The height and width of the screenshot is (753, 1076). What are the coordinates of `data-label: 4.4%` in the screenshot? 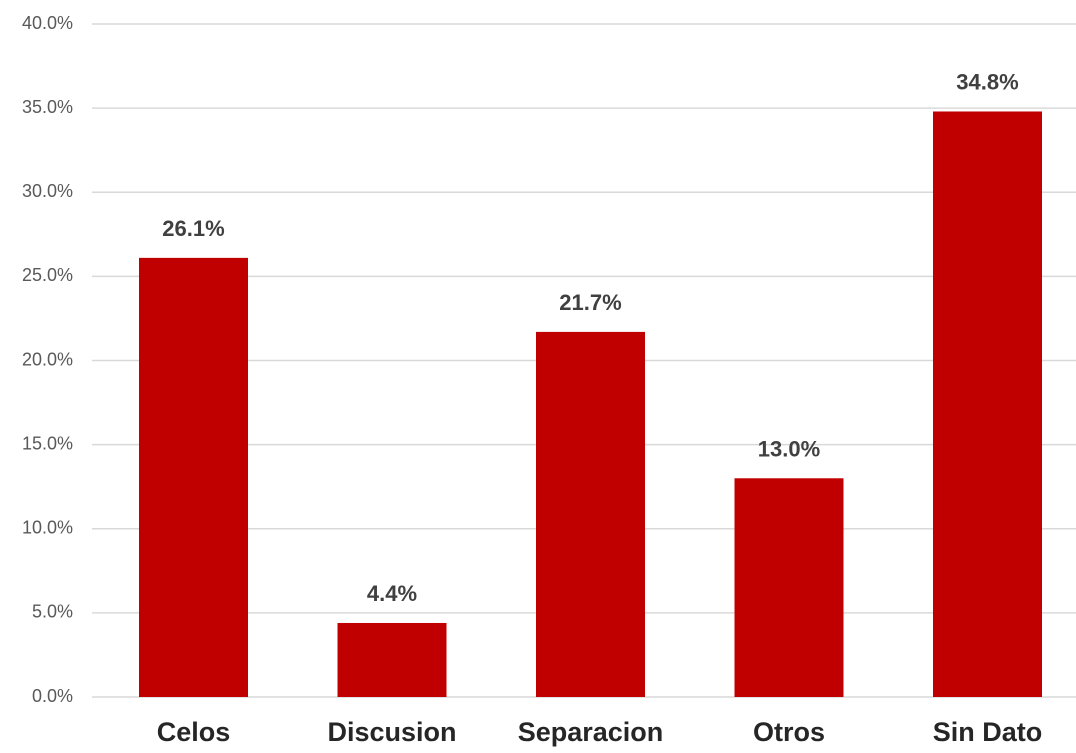 It's located at (392, 593).